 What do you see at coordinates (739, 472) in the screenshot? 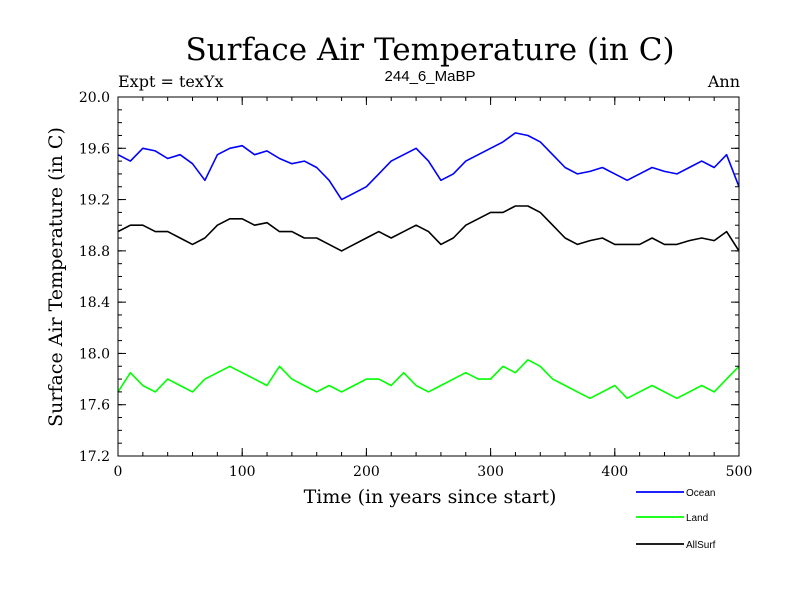
I see `x-tick-label: 500` at bounding box center [739, 472].